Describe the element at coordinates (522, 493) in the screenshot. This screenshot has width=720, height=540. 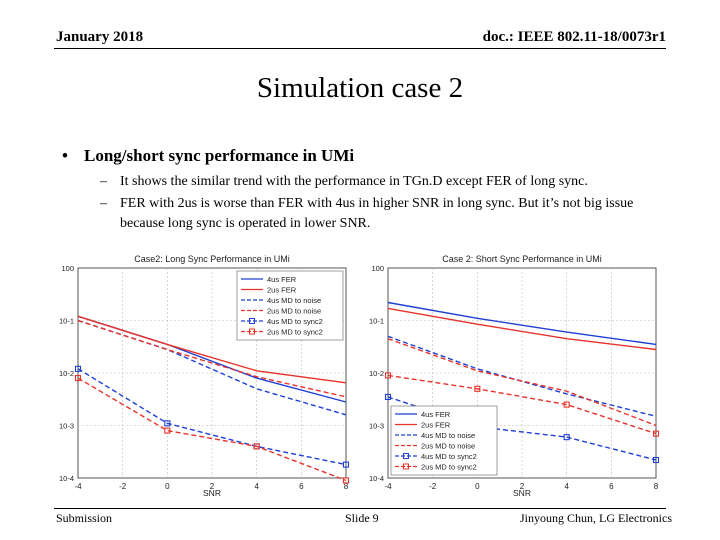
I see `short-sync-x-axis-label: SNR` at that location.